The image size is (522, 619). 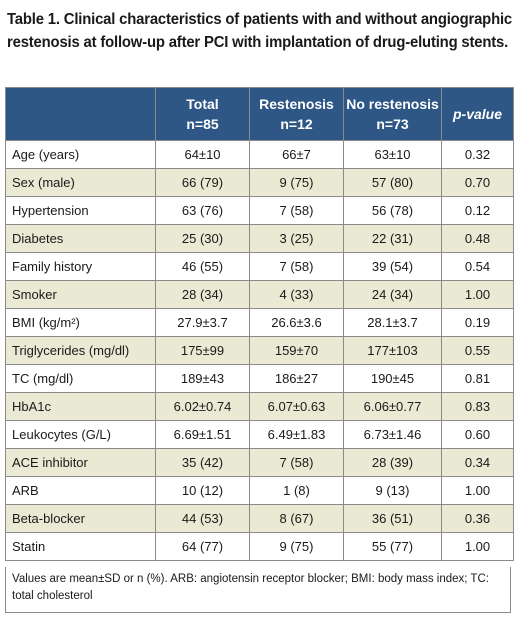 What do you see at coordinates (296, 238) in the screenshot?
I see `restenosis-value: 3 (25)` at bounding box center [296, 238].